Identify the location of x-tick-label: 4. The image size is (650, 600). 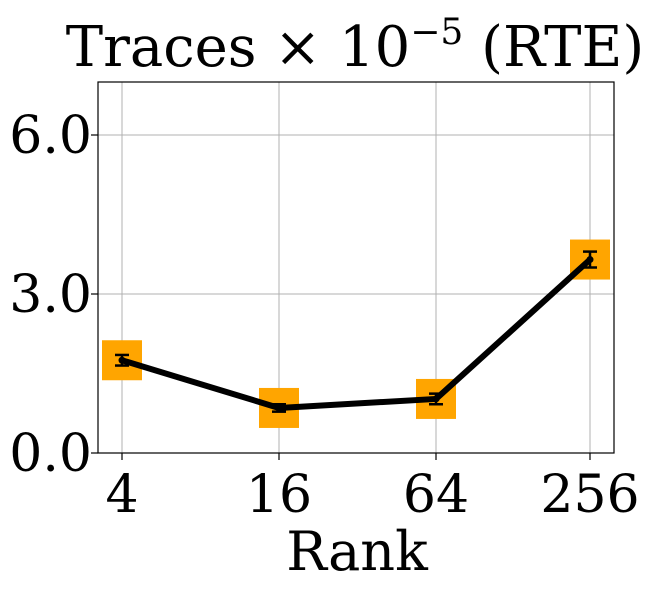
(121, 495).